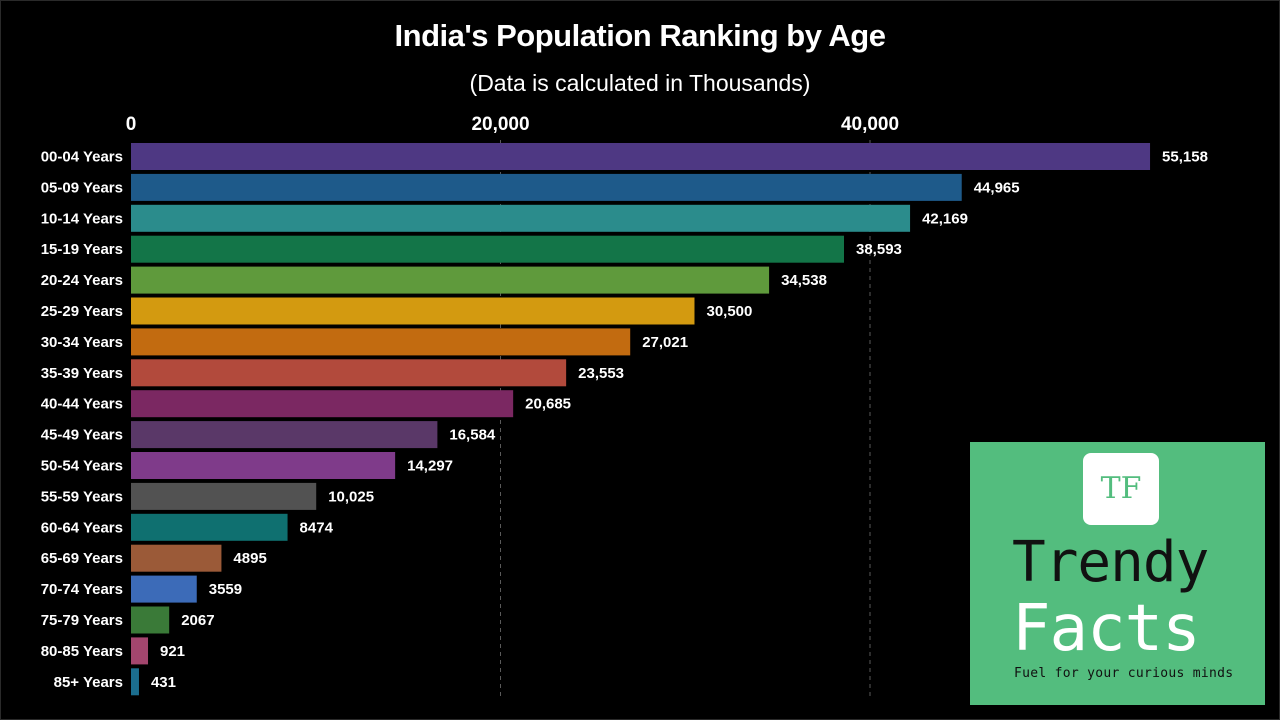  I want to click on value-label: 44,965, so click(997, 187).